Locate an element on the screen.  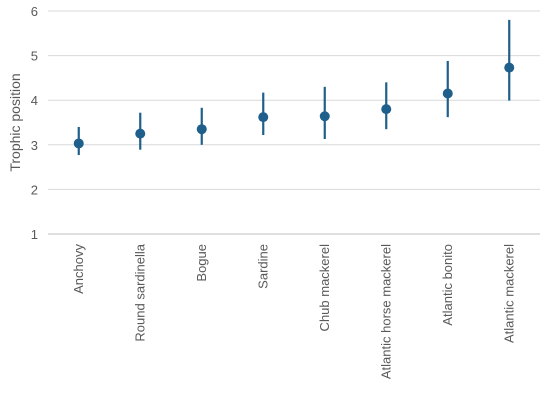
y-tick-label: 3 is located at coordinates (34, 145).